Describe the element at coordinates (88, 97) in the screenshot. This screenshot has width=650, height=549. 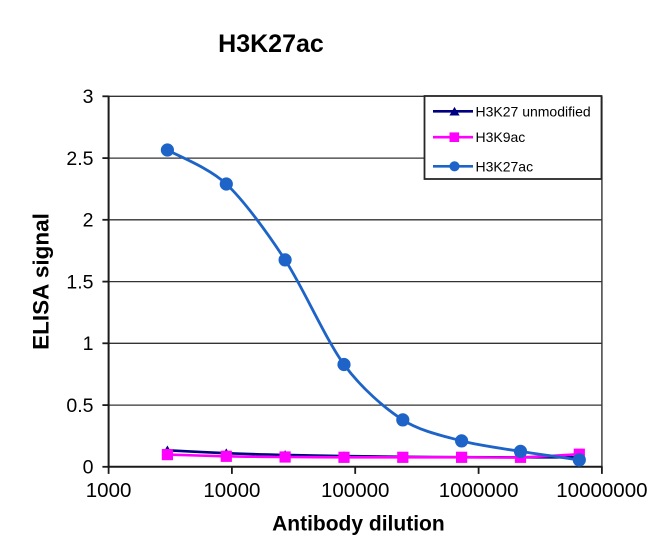
I see `svg-text: 3` at that location.